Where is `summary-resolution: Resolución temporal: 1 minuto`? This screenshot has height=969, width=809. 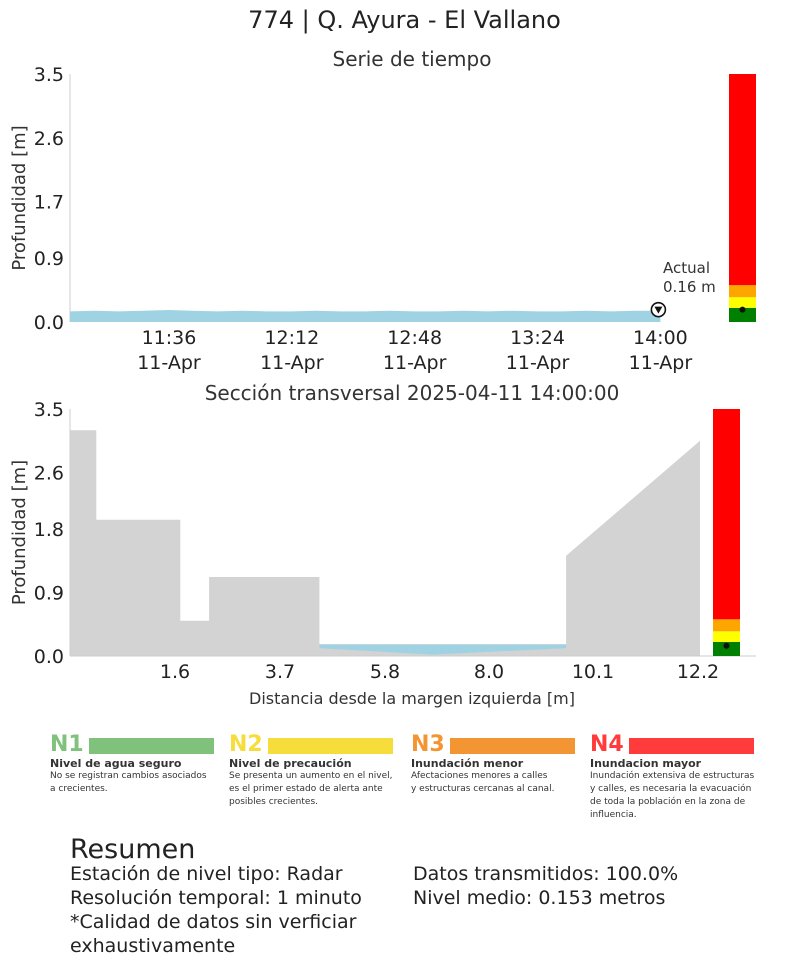
summary-resolution: Resolución temporal: 1 minuto is located at coordinates (216, 898).